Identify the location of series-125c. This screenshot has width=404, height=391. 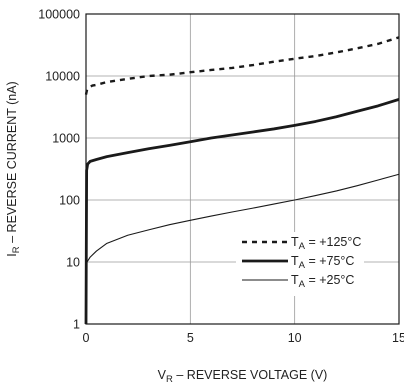
(242, 65).